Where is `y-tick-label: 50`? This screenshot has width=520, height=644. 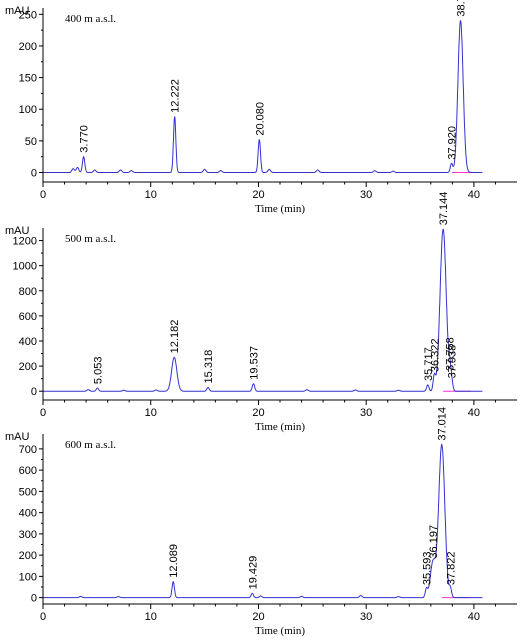 y-tick-label: 50 is located at coordinates (31, 142).